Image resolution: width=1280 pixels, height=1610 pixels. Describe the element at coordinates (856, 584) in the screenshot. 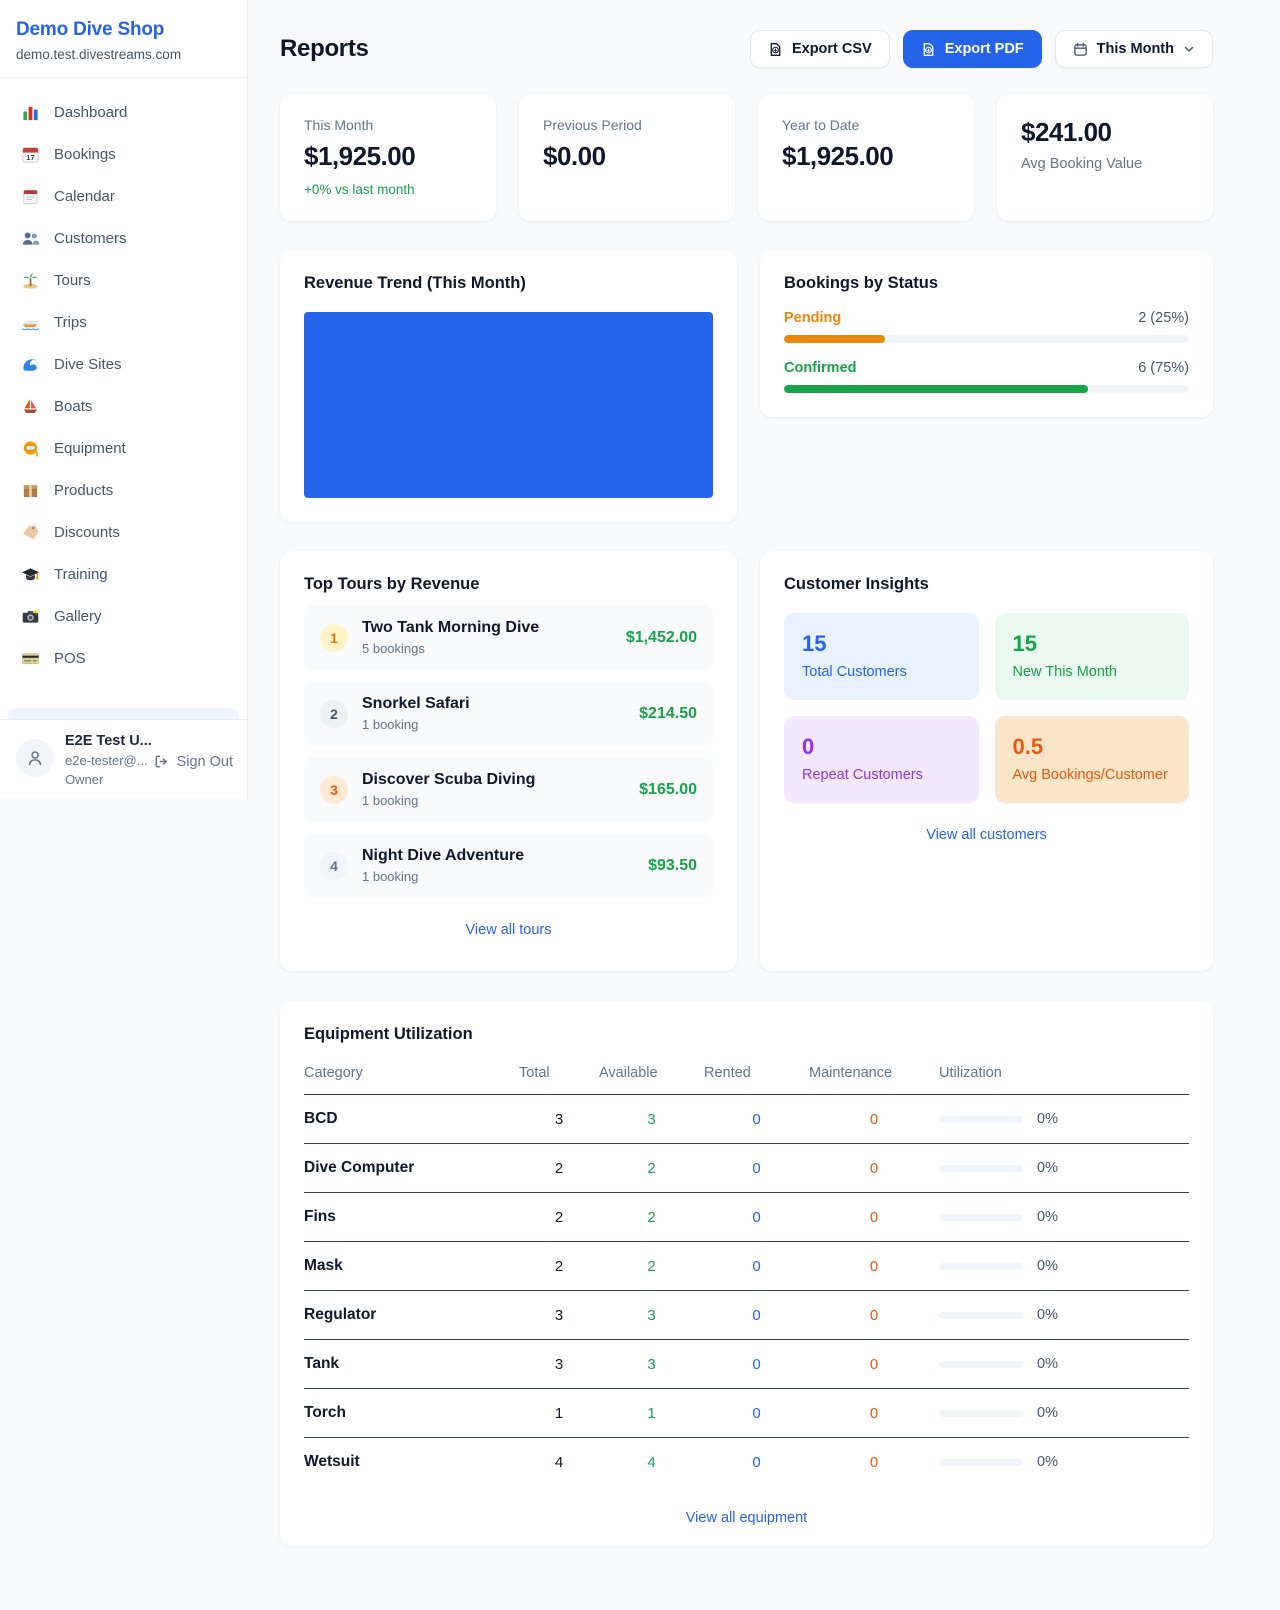

I see `customer-insights-title: Customer Insights` at that location.